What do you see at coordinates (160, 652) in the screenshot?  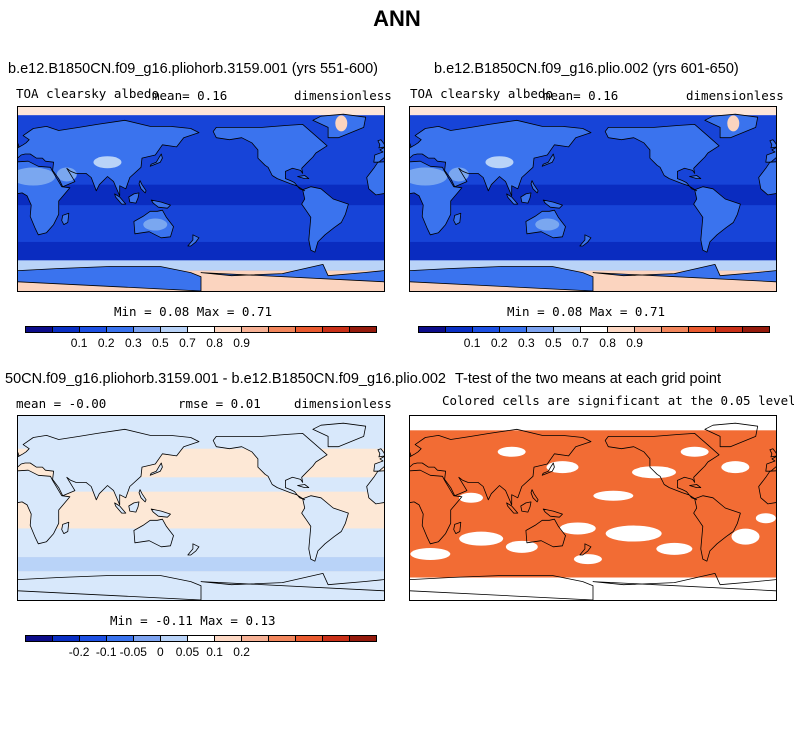 I see `colorbar-tick-label: 0` at bounding box center [160, 652].